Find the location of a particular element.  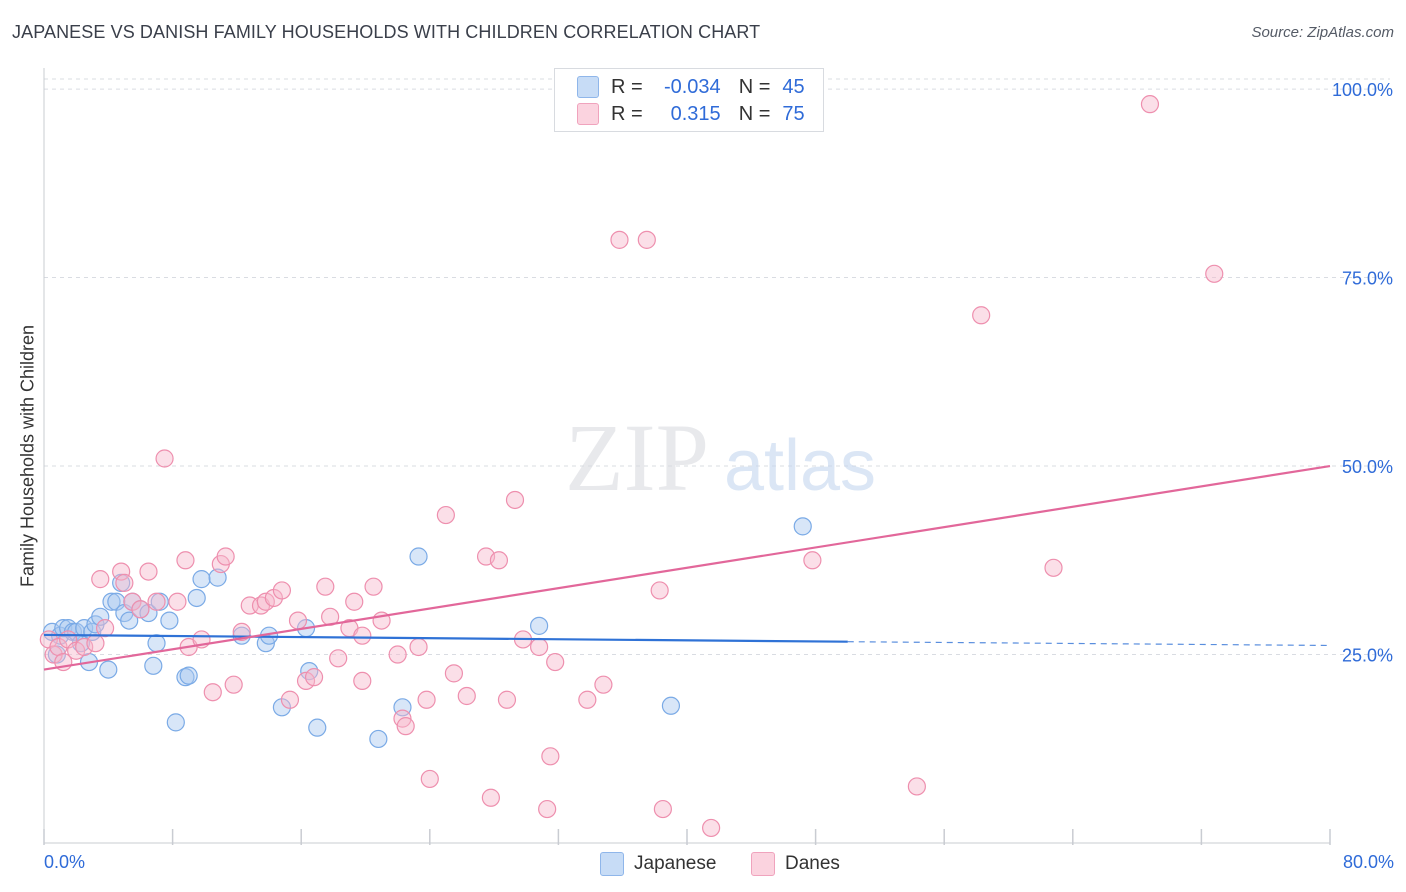

stats-legend: R = -0.034 N = 45 R = 0.315 N = 75 is located at coordinates (689, 100).